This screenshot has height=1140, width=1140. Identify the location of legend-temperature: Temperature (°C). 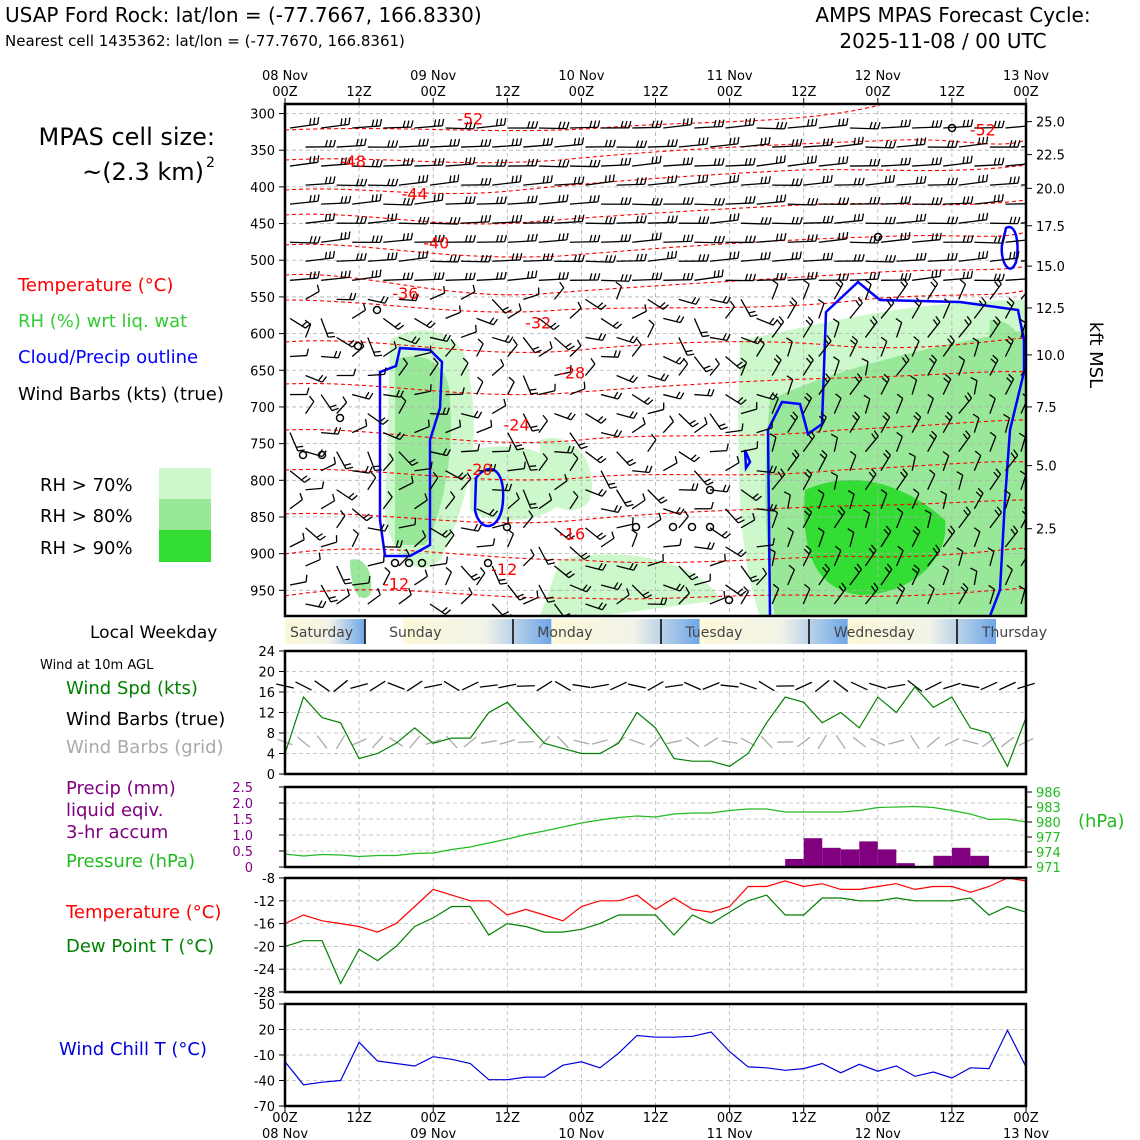
(95, 285).